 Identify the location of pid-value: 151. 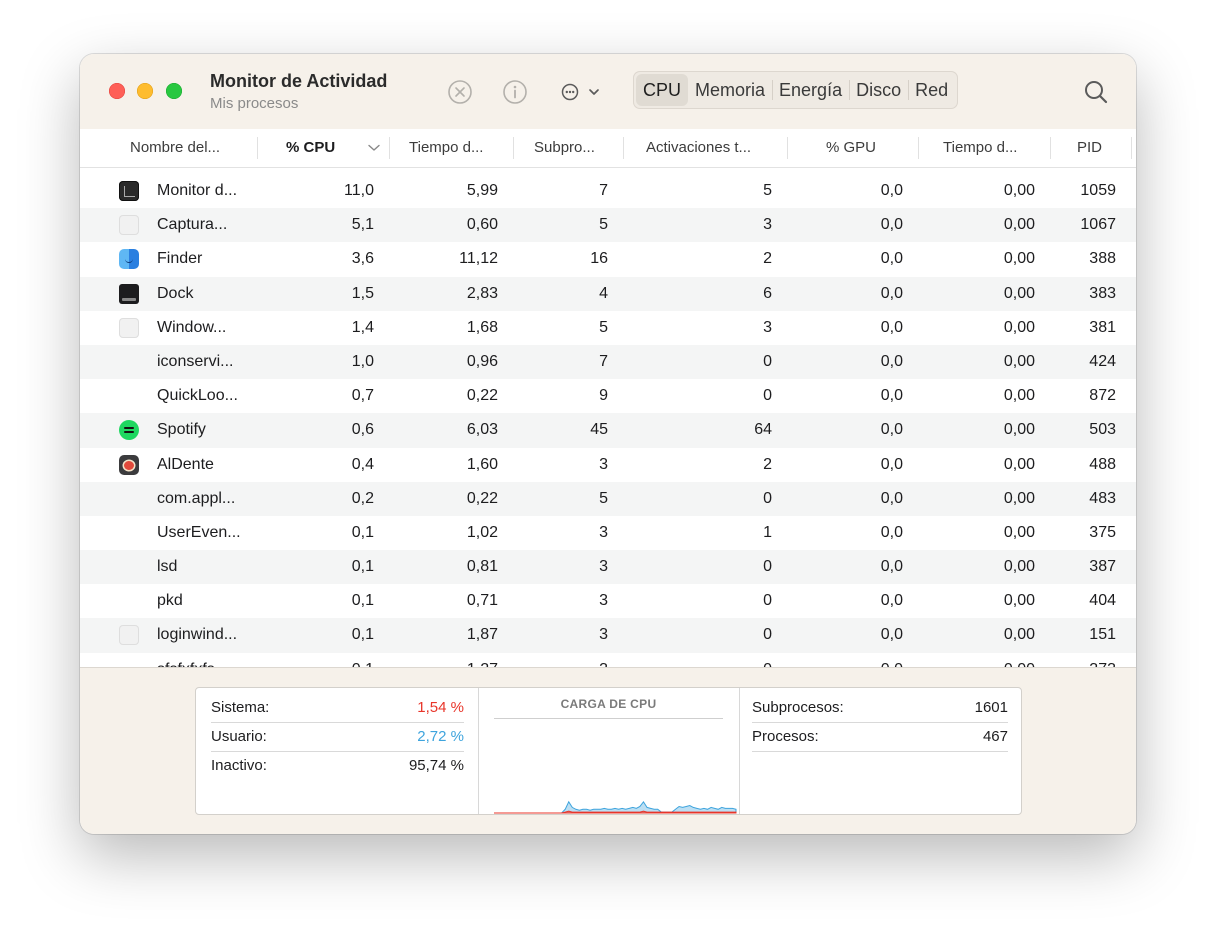
(1102, 635).